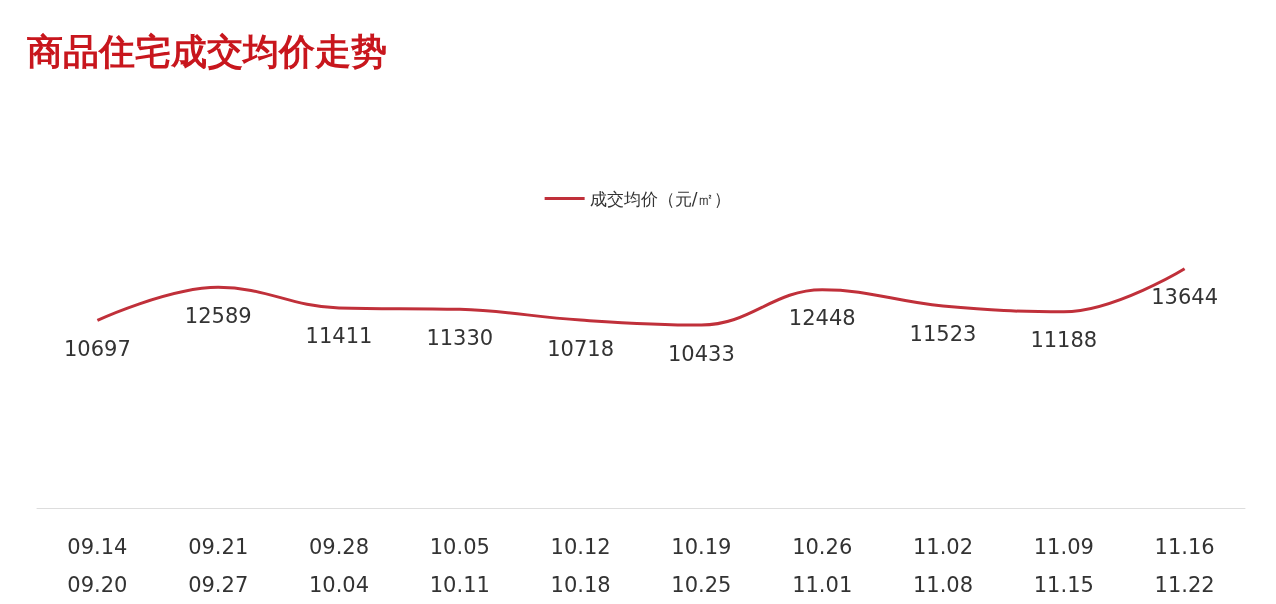  What do you see at coordinates (218, 315) in the screenshot?
I see `data-label: 12589` at bounding box center [218, 315].